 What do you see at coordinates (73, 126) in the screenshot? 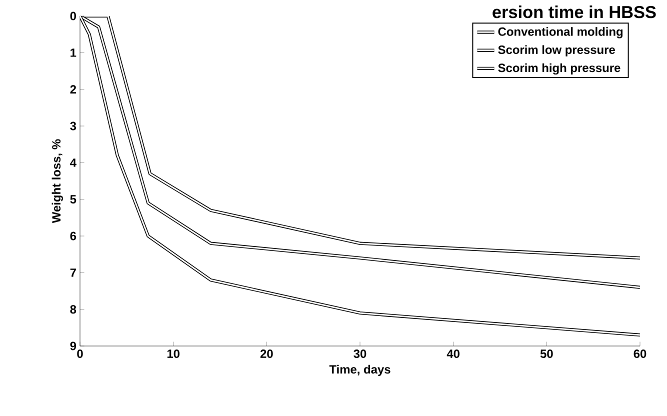
I see `y-tick-label: 3` at bounding box center [73, 126].